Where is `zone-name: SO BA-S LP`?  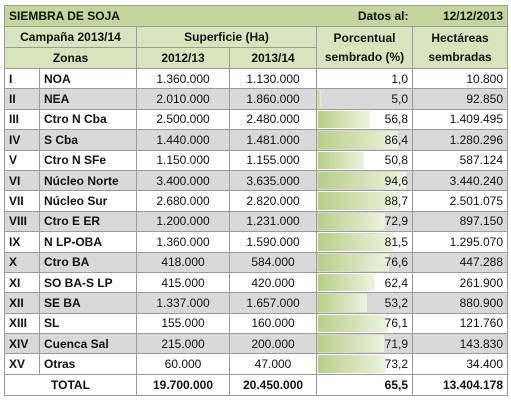
zone-name: SO BA-S LP is located at coordinates (88, 282).